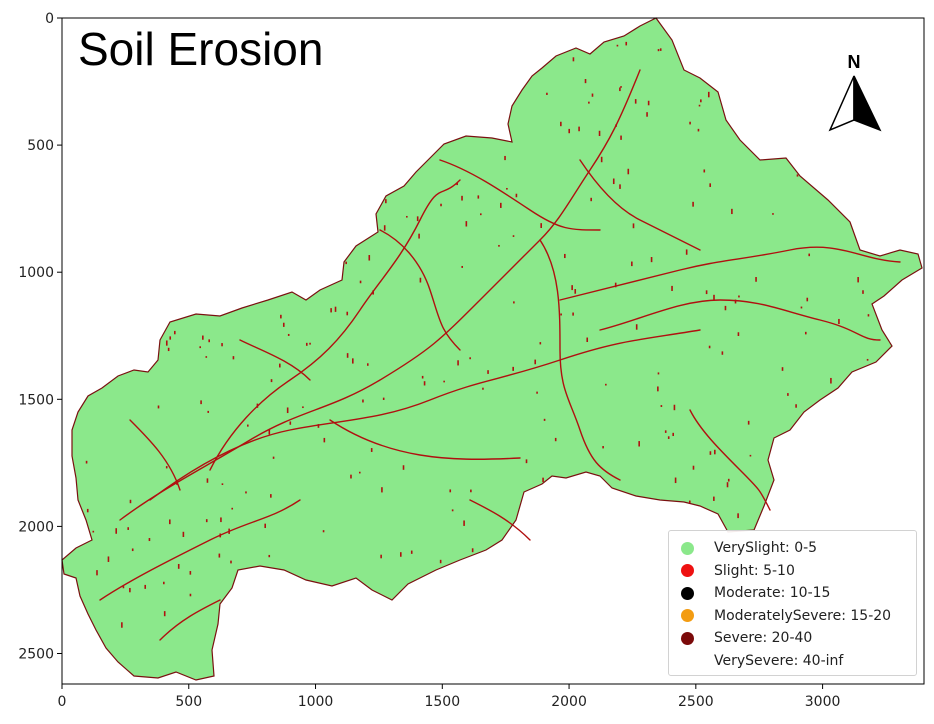  What do you see at coordinates (36, 400) in the screenshot?
I see `y-tick-label: 1500` at bounding box center [36, 400].